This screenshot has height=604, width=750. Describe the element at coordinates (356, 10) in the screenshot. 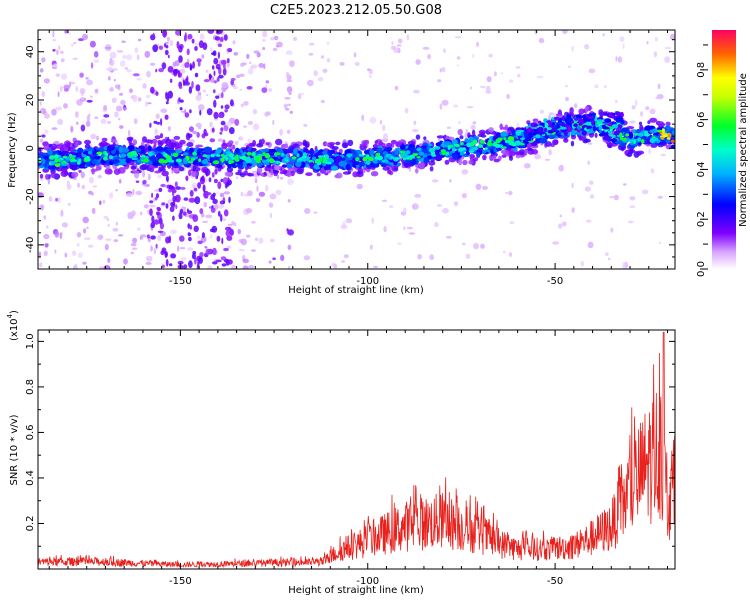

I see `chart-title: C2E5.2023.212.05.50.G08` at that location.